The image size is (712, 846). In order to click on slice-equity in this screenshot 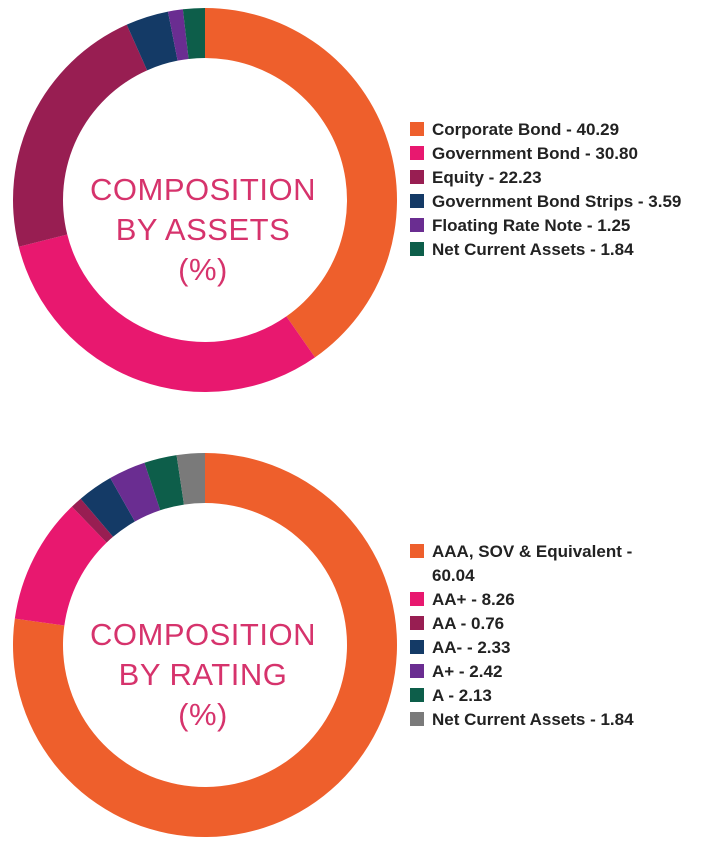, I will do `click(80, 135)`.